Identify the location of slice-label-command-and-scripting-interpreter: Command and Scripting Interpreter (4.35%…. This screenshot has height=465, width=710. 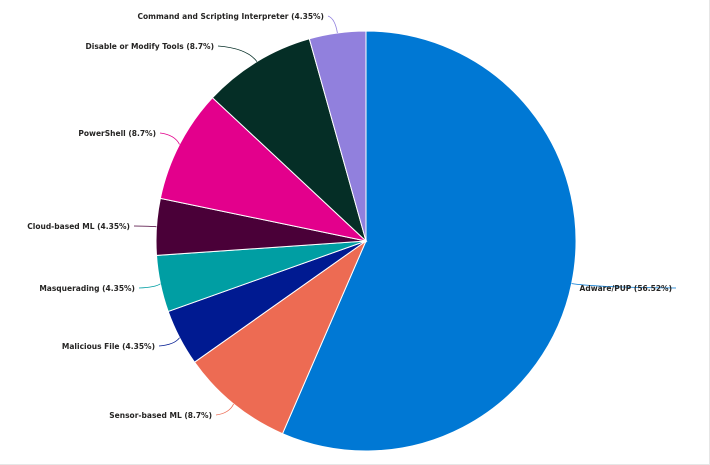
(230, 16).